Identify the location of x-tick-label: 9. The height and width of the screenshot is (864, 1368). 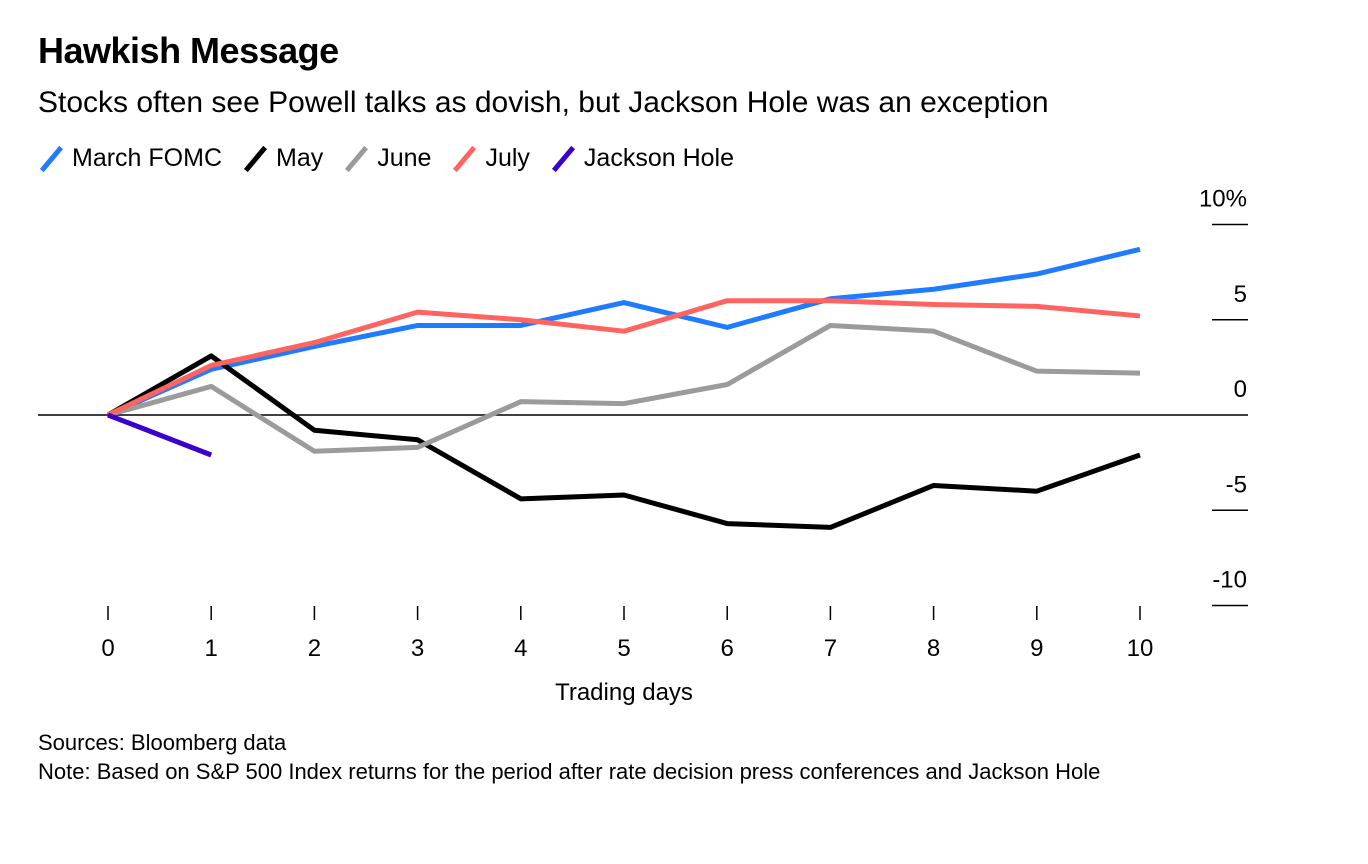
(1036, 648).